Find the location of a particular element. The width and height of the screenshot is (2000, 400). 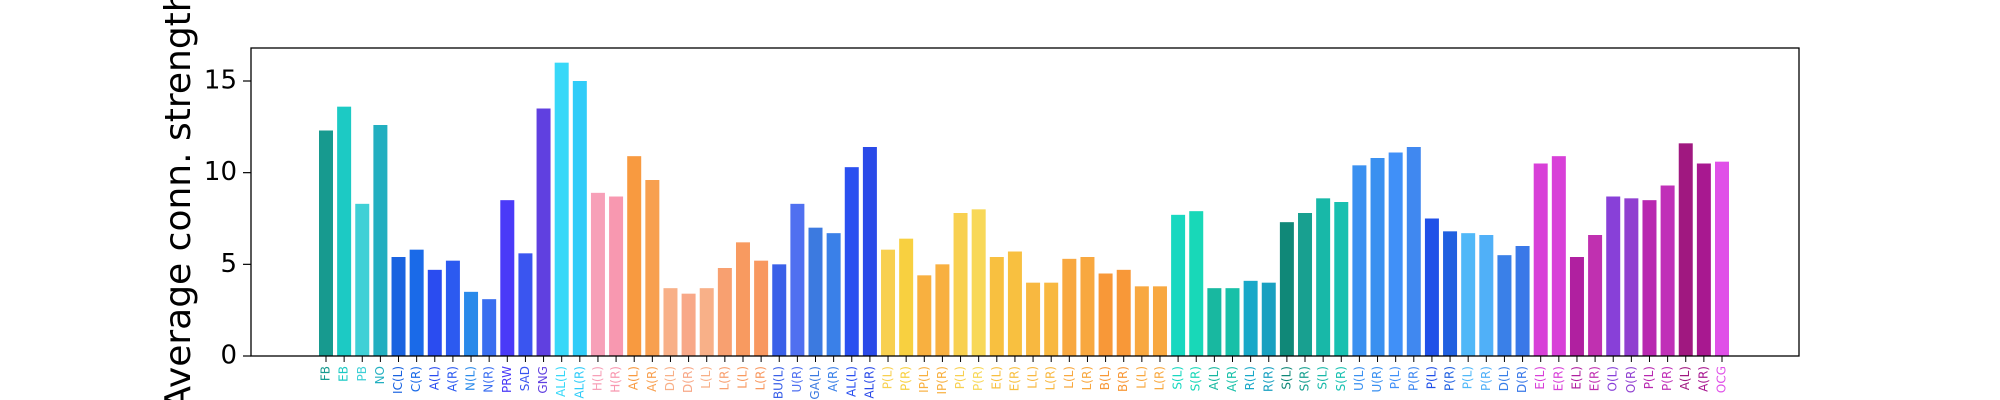

y-tick-label: 10 is located at coordinates (220, 172).